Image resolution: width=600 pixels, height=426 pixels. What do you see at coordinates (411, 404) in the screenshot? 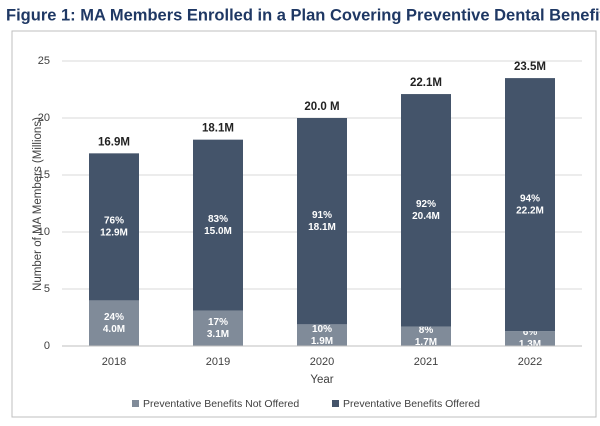
I see `legend-label: Preventative Benefits Offered` at bounding box center [411, 404].